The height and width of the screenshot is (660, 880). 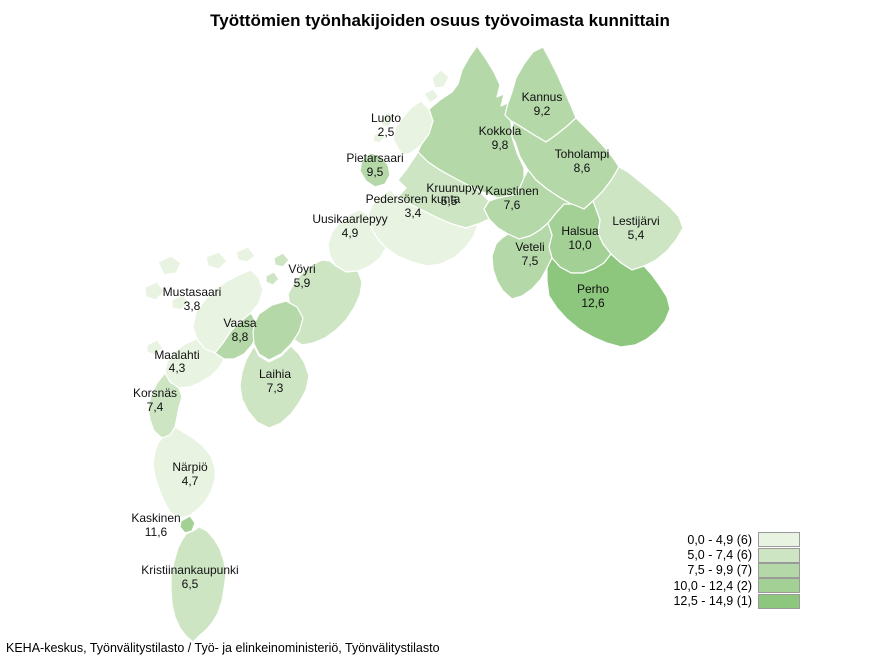 What do you see at coordinates (454, 194) in the screenshot?
I see `municipality-kruunupyy-label: Kruunupyy 5,5` at bounding box center [454, 194].